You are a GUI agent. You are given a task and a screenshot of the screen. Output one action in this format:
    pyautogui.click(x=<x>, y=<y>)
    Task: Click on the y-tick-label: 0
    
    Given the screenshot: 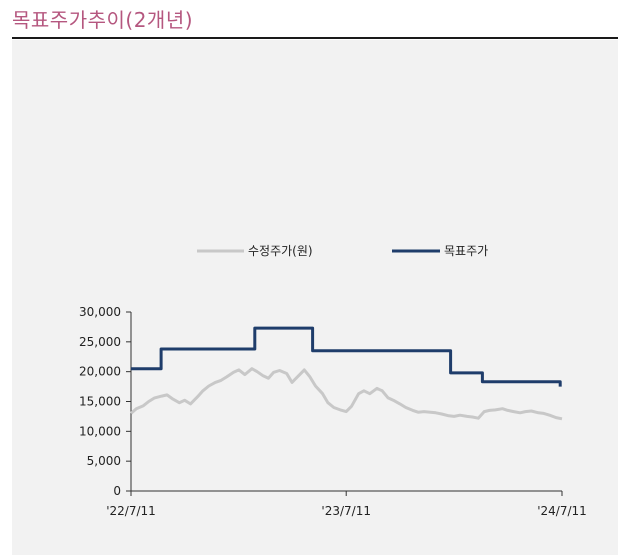 What is the action you would take?
    pyautogui.click(x=117, y=491)
    